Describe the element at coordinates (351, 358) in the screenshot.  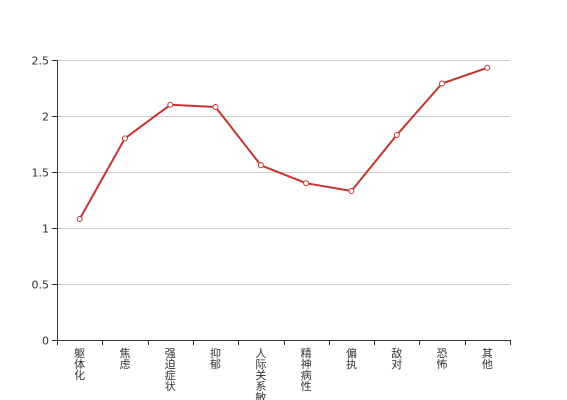
I see `x-tick-label: 偏执` at that location.